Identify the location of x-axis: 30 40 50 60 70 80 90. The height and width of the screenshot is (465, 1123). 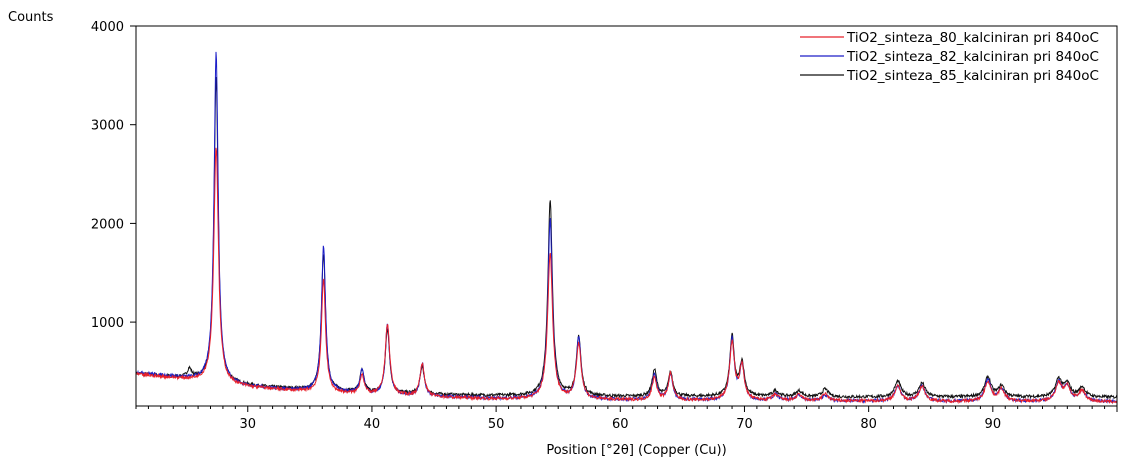
(626, 419).